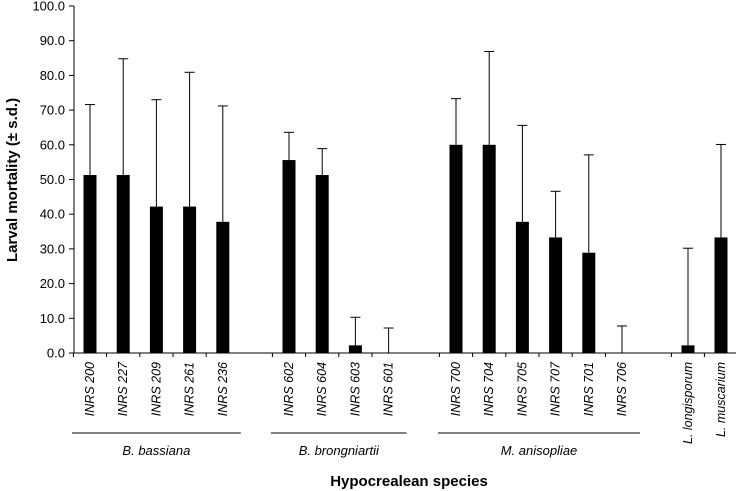 The image size is (740, 491). I want to click on category-label: INRS 604, so click(322, 389).